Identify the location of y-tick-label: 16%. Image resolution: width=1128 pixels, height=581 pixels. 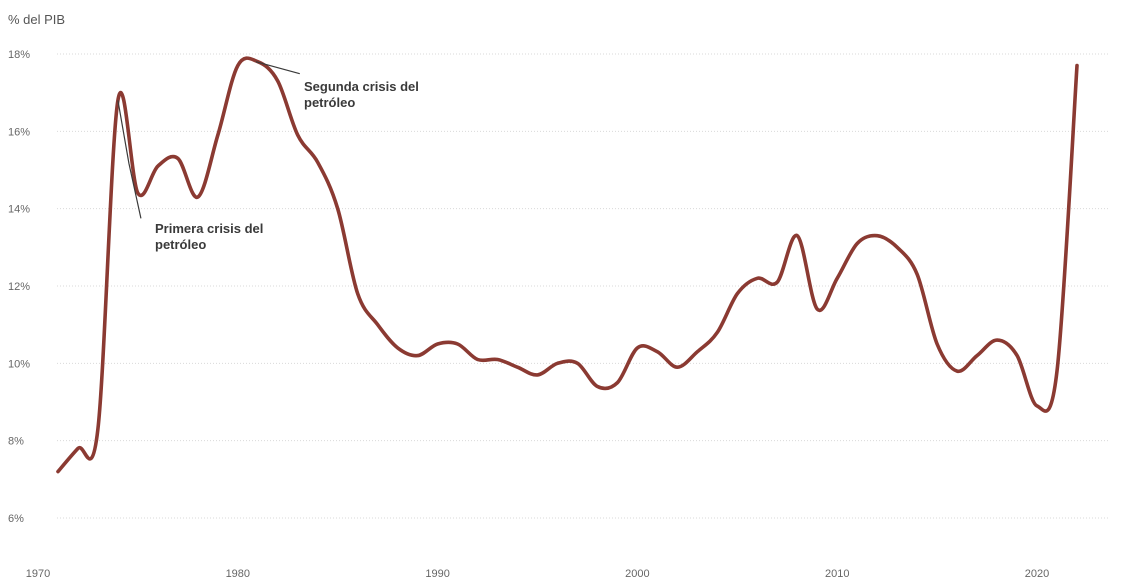
(19, 132).